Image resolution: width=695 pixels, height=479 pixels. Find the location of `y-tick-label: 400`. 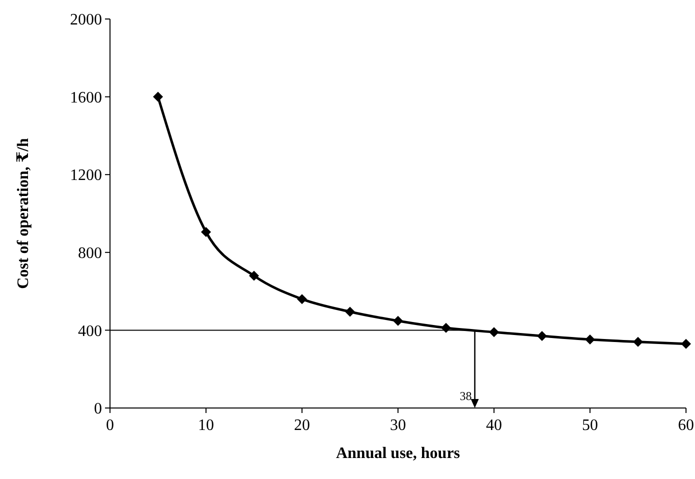

y-tick-label: 400 is located at coordinates (90, 331).